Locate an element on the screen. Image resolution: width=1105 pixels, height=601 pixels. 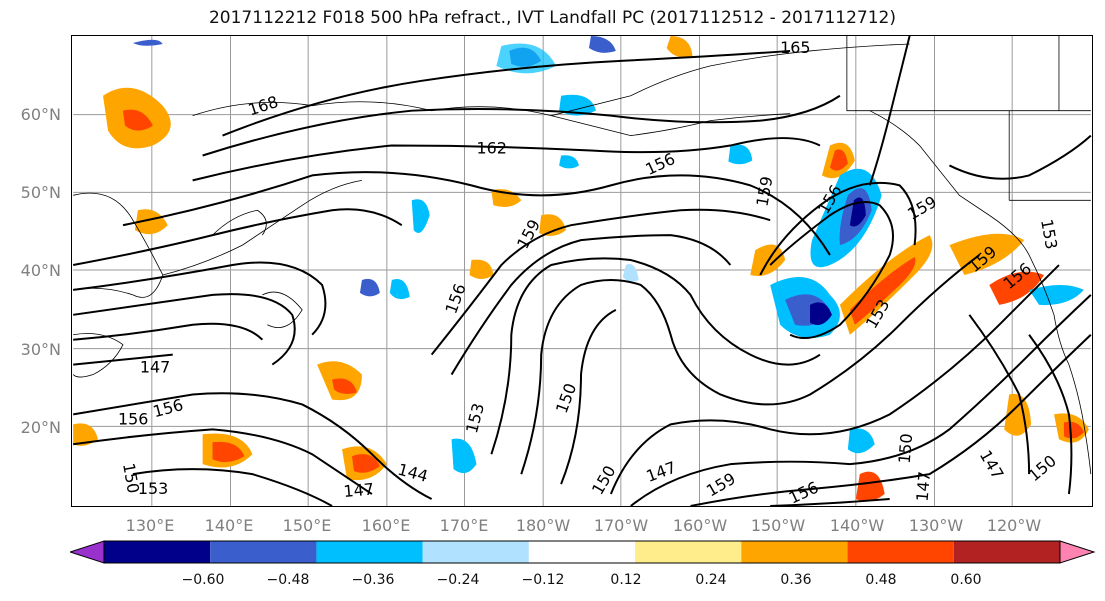
colorbar-tick-label: 0.48 is located at coordinates (881, 580).